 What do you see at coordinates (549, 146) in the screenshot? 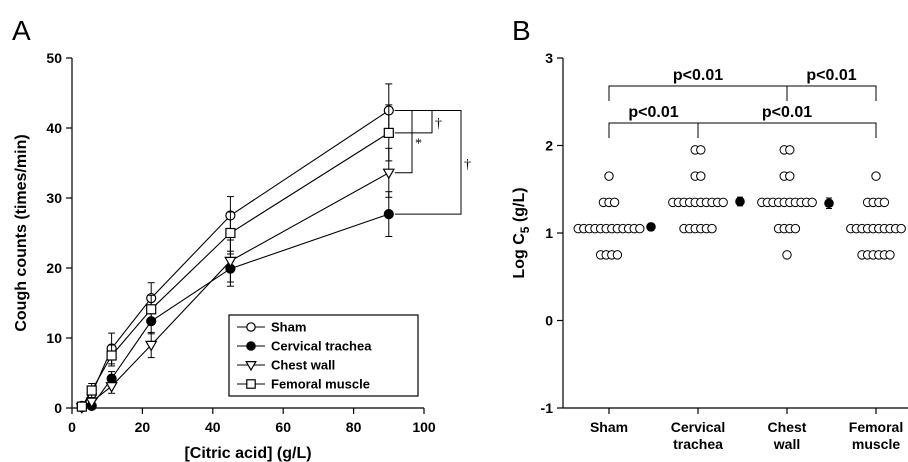
I see `y-tick-label: 2` at bounding box center [549, 146].